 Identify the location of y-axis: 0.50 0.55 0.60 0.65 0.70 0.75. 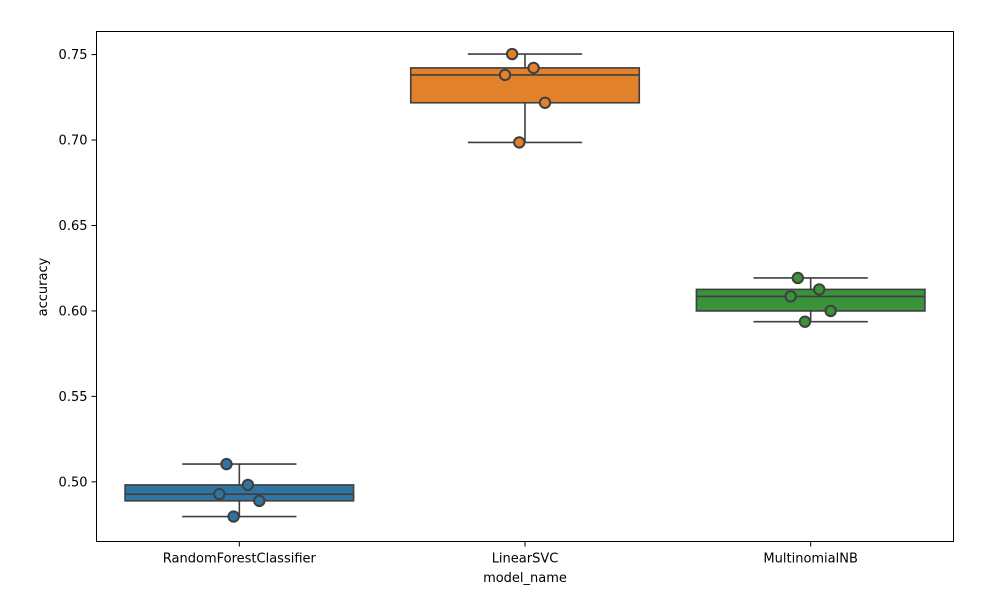
(78, 269).